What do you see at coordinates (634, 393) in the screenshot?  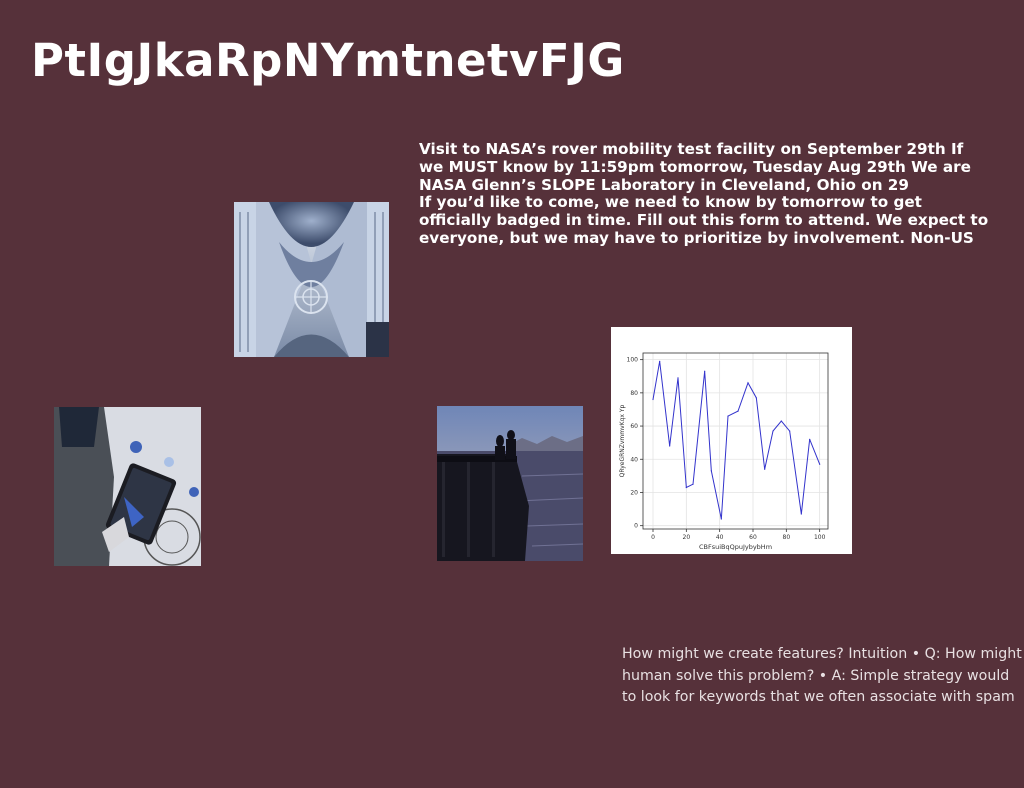 I see `y-tick-label: 80` at bounding box center [634, 393].